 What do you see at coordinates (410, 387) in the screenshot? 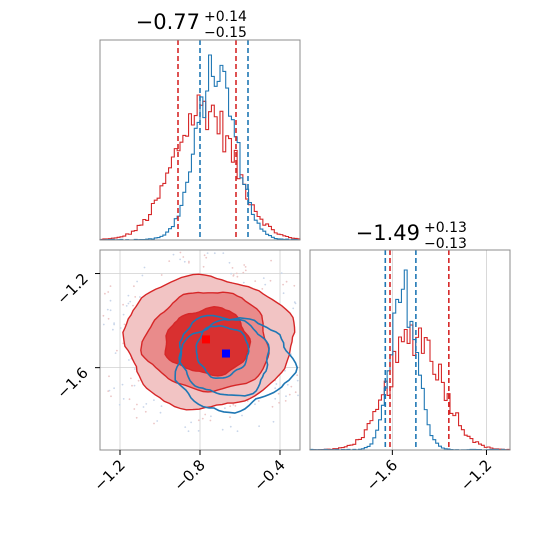
I see `red-histogram` at bounding box center [410, 387].